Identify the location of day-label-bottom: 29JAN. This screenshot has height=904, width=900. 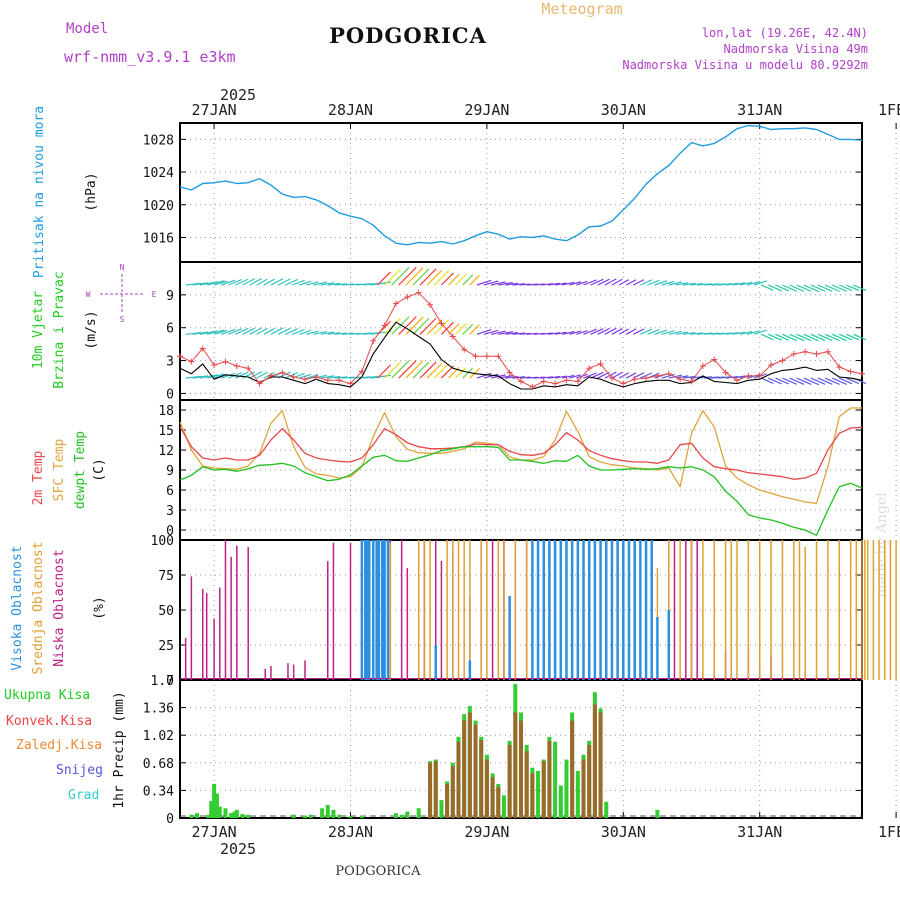
(486, 832).